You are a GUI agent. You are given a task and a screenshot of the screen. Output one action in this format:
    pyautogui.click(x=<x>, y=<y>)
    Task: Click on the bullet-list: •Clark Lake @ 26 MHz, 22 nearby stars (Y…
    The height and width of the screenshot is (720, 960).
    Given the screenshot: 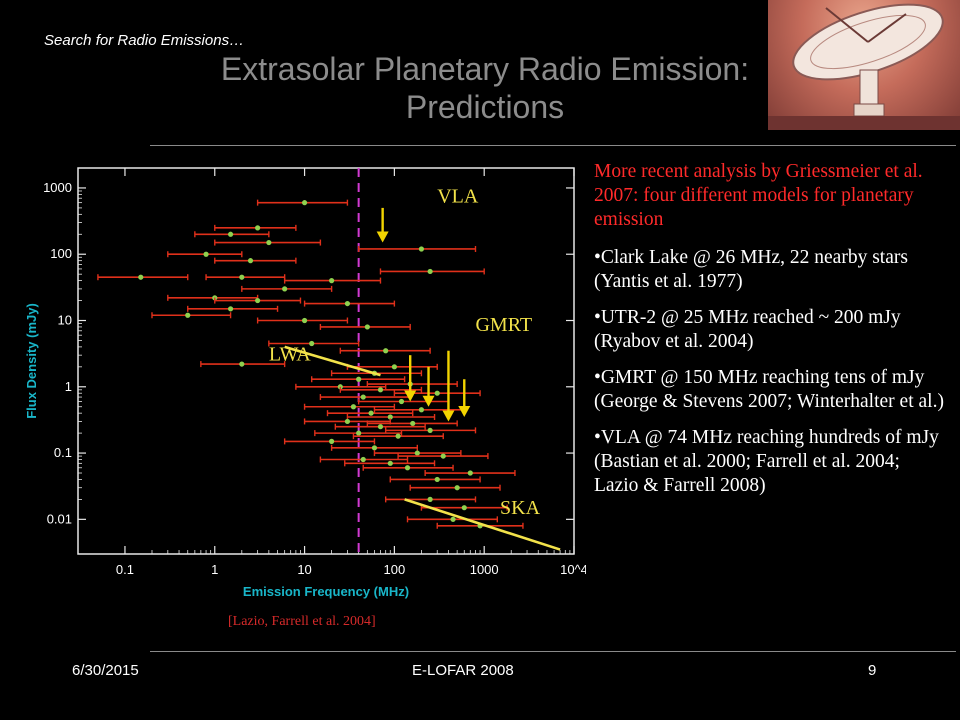 What is the action you would take?
    pyautogui.click(x=769, y=372)
    